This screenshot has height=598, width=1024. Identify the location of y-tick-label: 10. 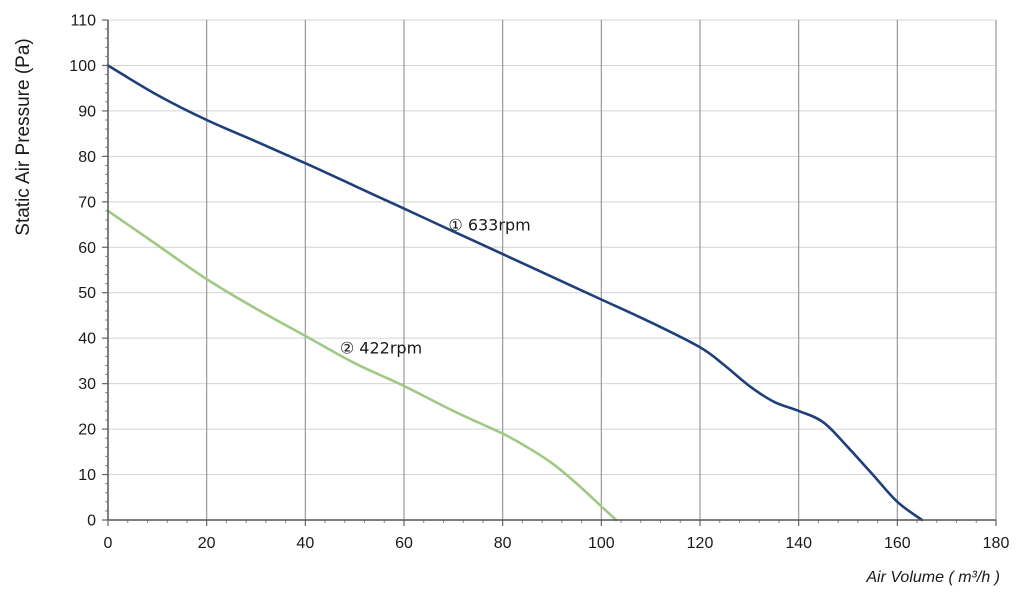
(87, 475).